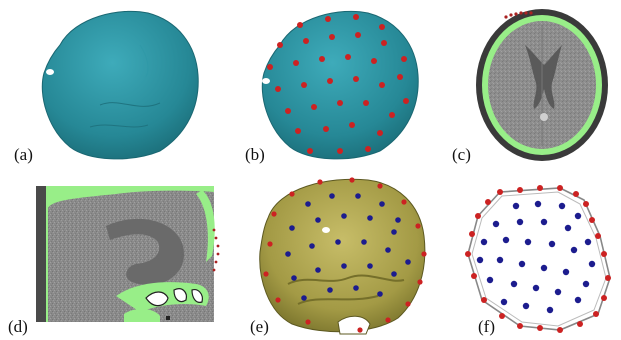 This screenshot has width=621, height=340. I want to click on landmark-points-red, so click(345, 255).